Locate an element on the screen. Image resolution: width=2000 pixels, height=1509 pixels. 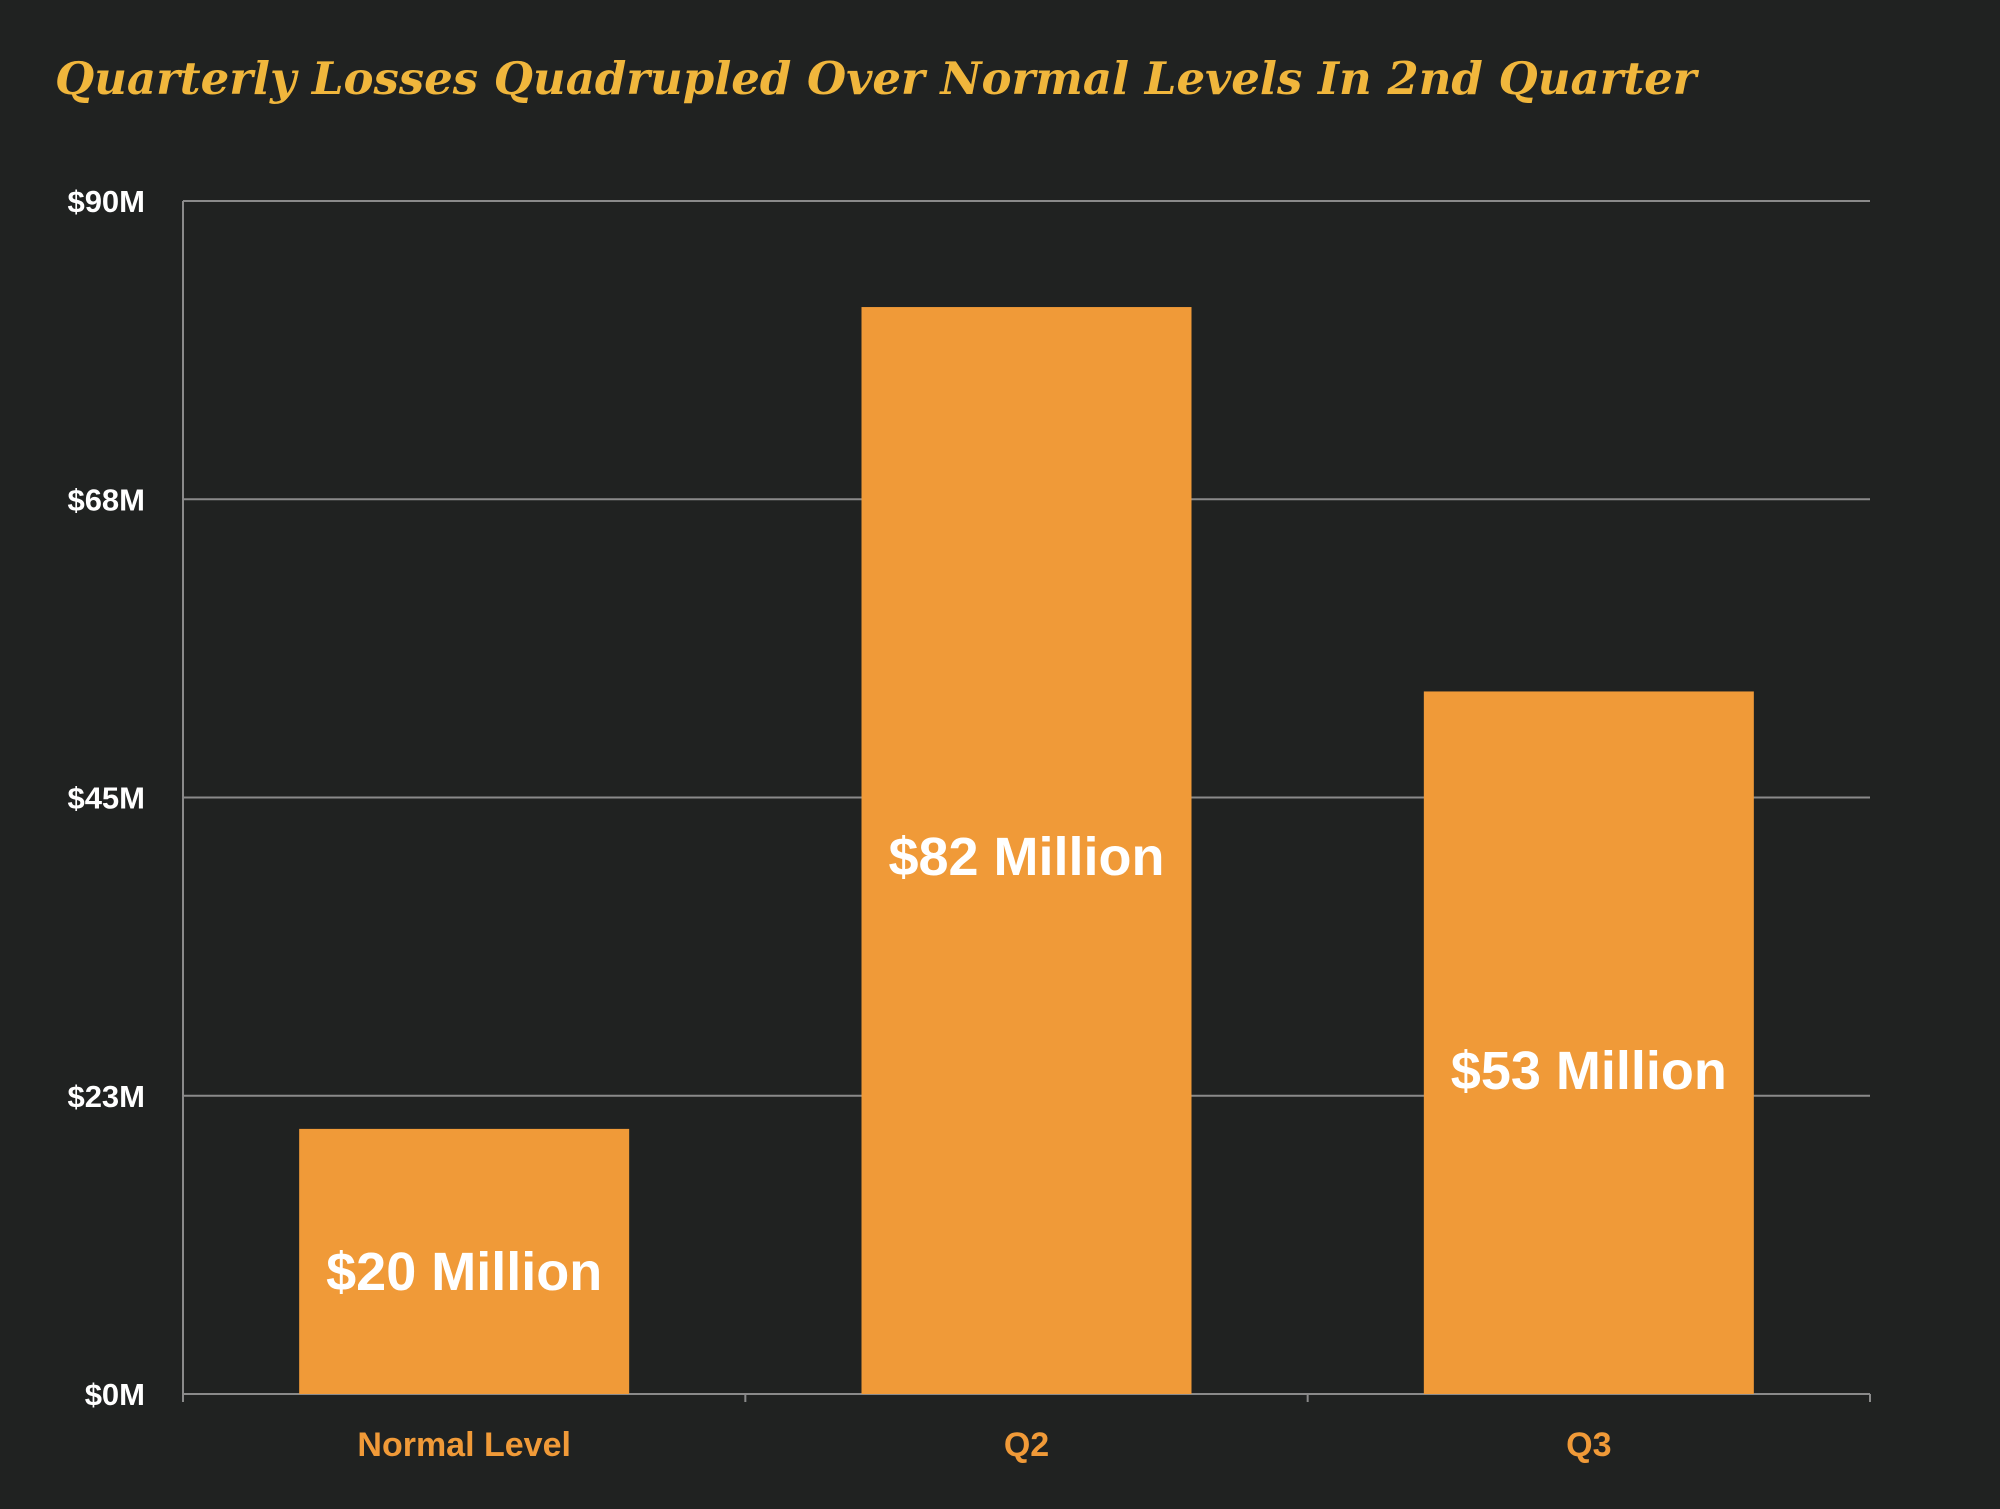
x-category-label: Normal Level is located at coordinates (464, 1445).